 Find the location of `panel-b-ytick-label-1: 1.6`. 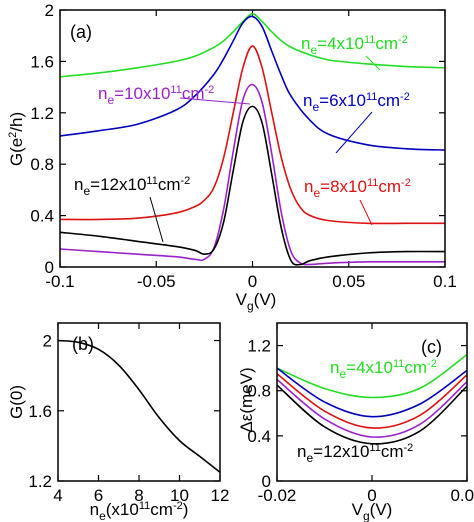

panel-b-ytick-label-1: 1.6 is located at coordinates (40, 411).